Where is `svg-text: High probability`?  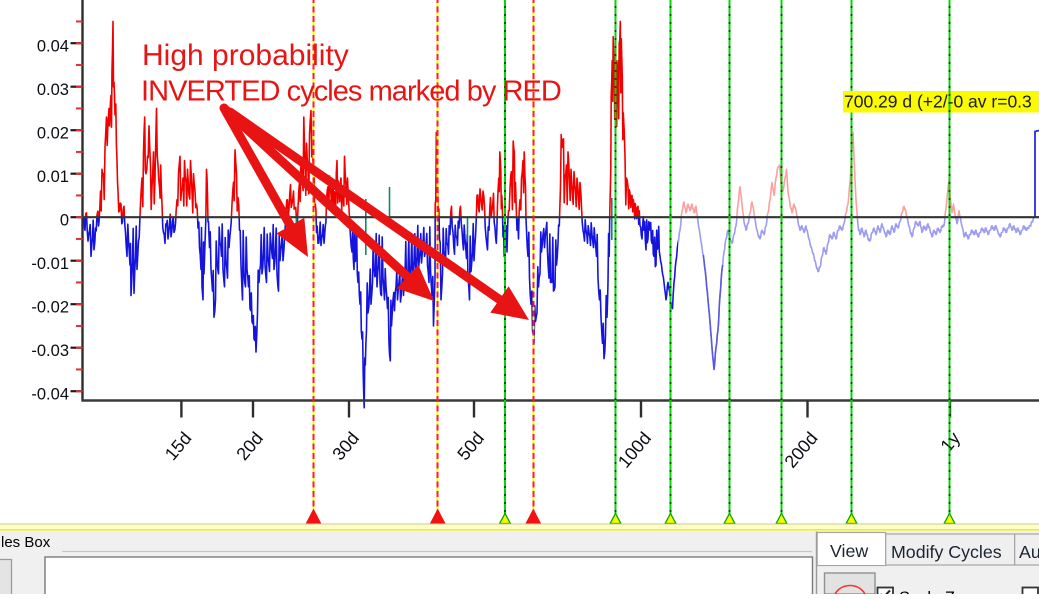
svg-text: High probability is located at coordinates (245, 55).